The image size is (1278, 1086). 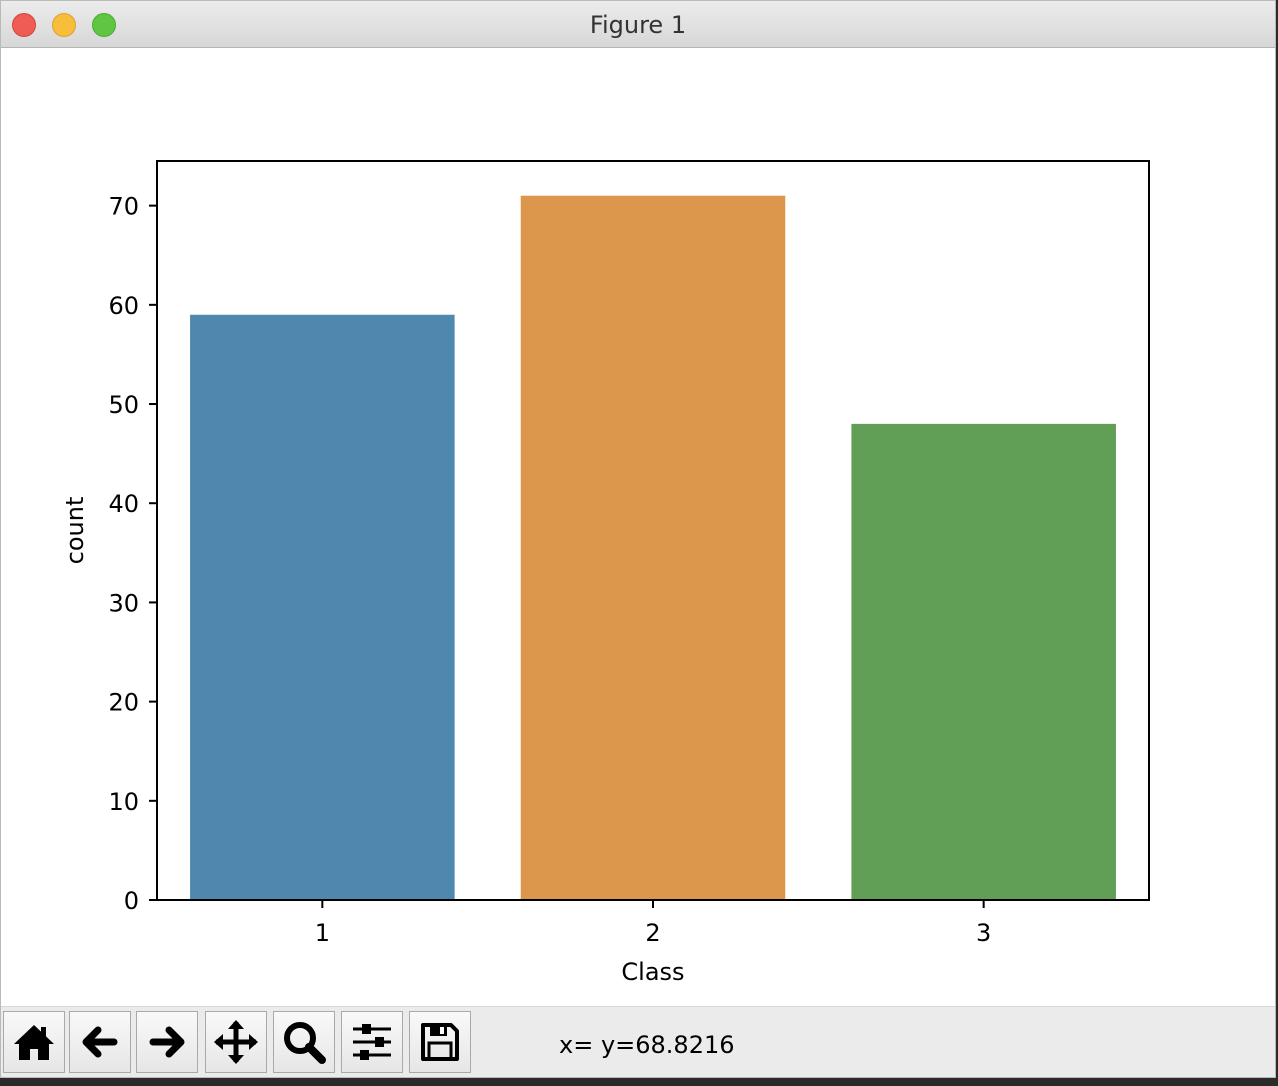 What do you see at coordinates (75, 531) in the screenshot?
I see `y-axis-label: count` at bounding box center [75, 531].